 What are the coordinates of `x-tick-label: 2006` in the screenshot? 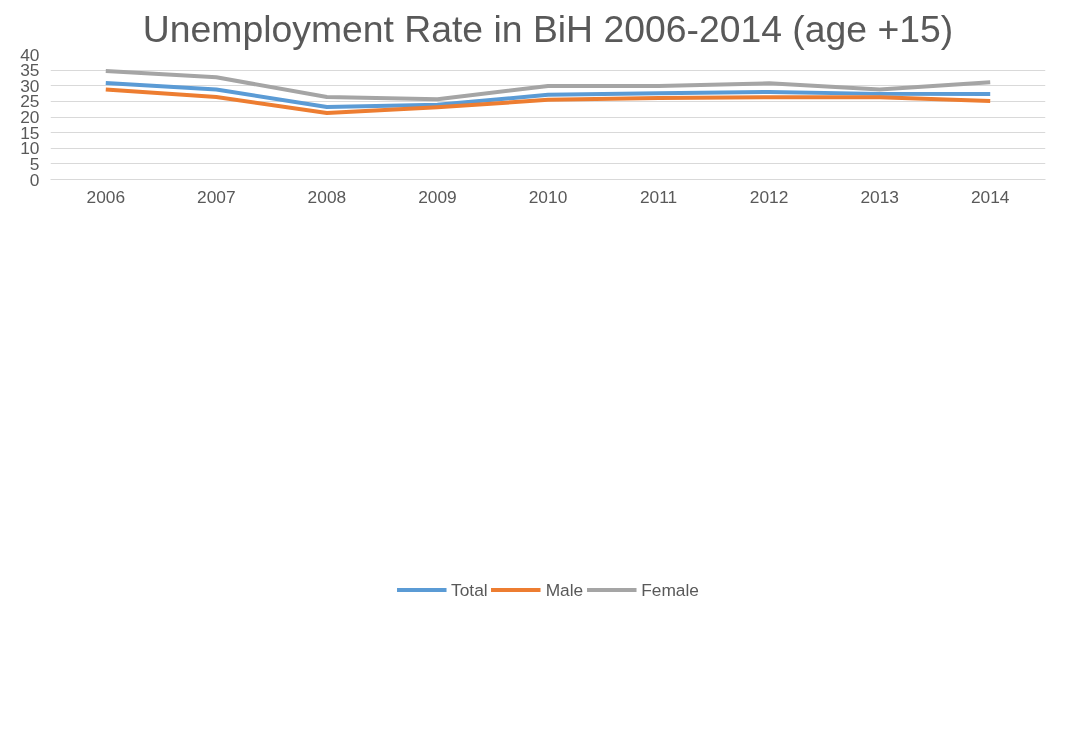 It's located at (106, 196).